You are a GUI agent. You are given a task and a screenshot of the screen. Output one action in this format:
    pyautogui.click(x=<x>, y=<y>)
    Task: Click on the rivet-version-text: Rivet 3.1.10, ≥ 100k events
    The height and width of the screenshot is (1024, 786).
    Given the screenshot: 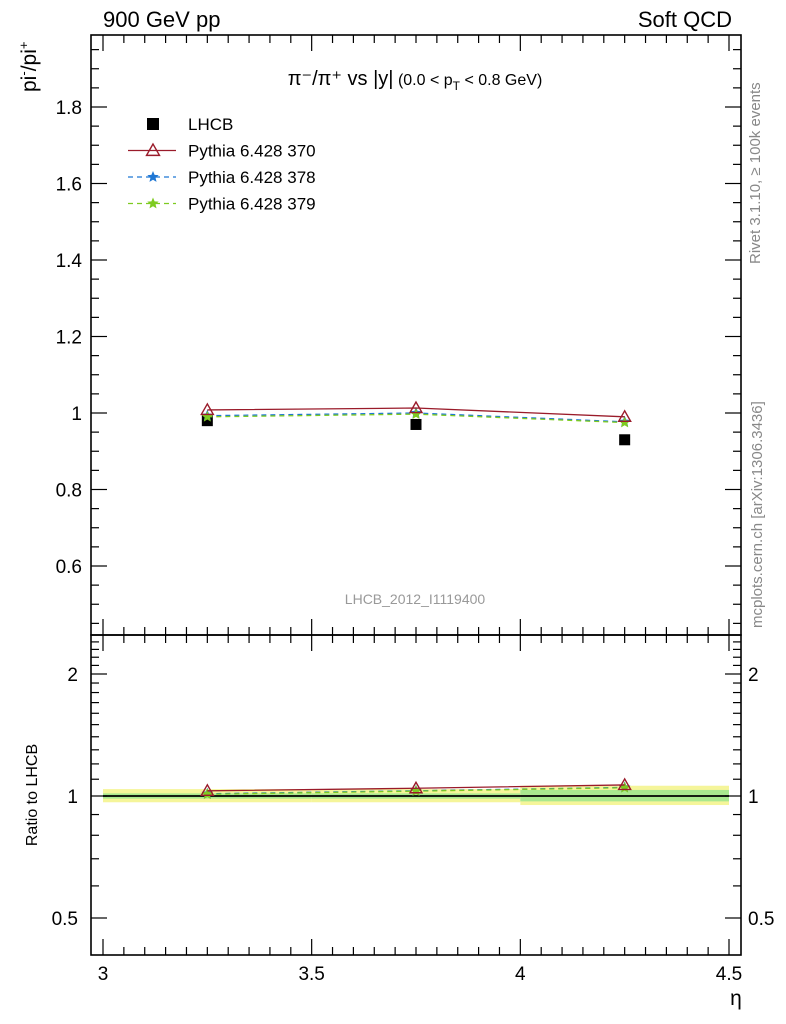 What is the action you would take?
    pyautogui.click(x=755, y=173)
    